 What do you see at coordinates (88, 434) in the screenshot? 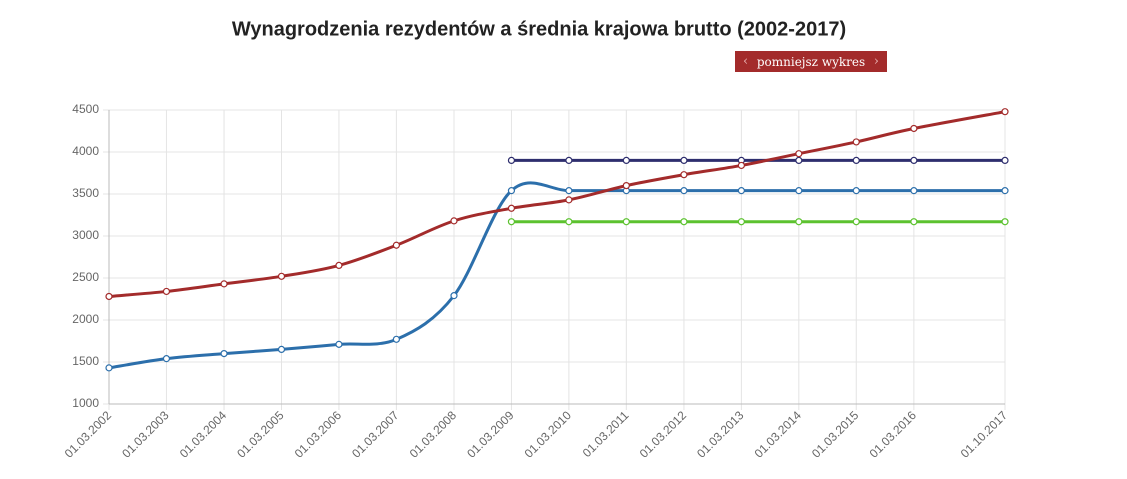
I see `x-tick-label: 01.03.2002` at bounding box center [88, 434].